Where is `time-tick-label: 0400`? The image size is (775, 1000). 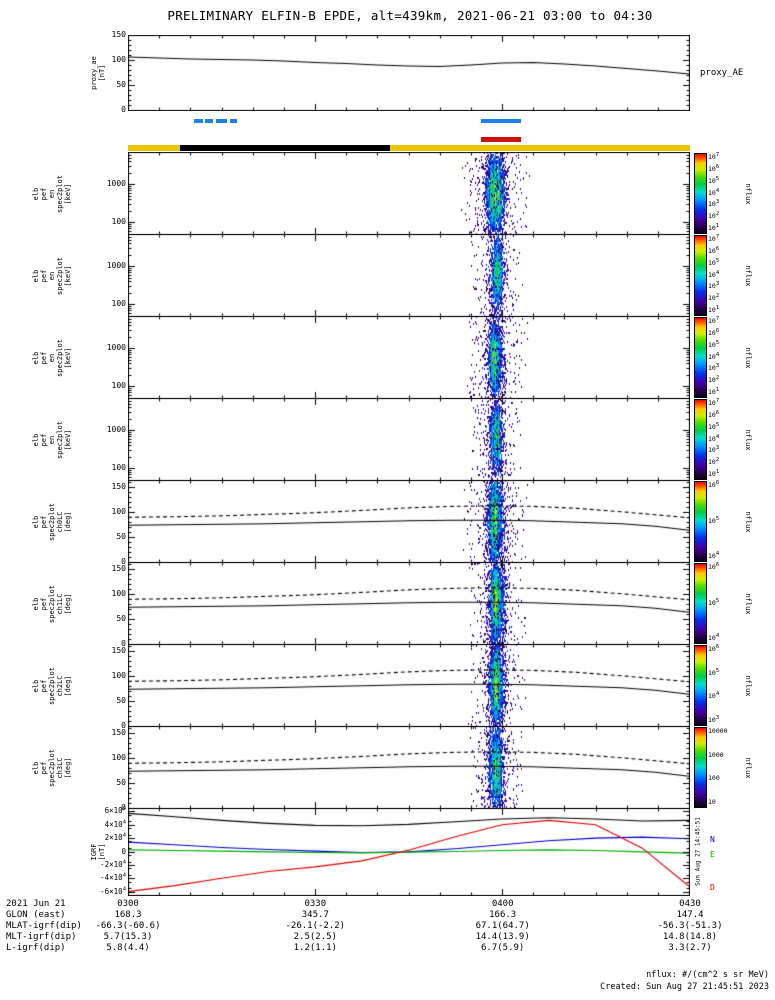 time-tick-label: 0400 is located at coordinates (502, 904).